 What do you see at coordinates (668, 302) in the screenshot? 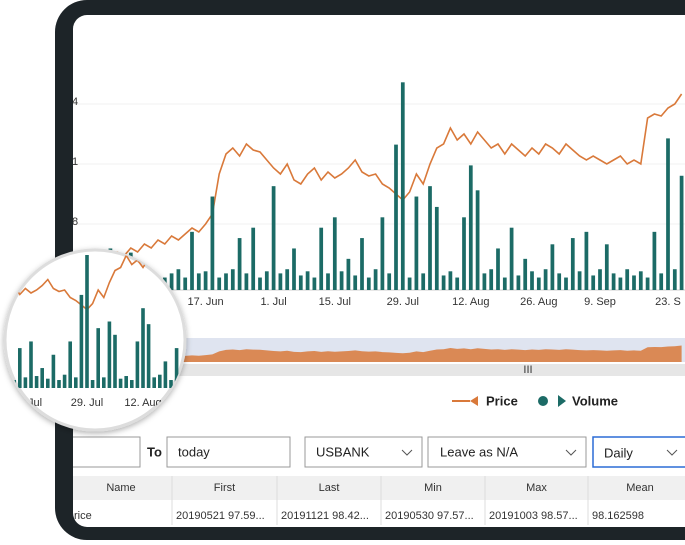
I see `x-tick-label: 23. S` at bounding box center [668, 302].